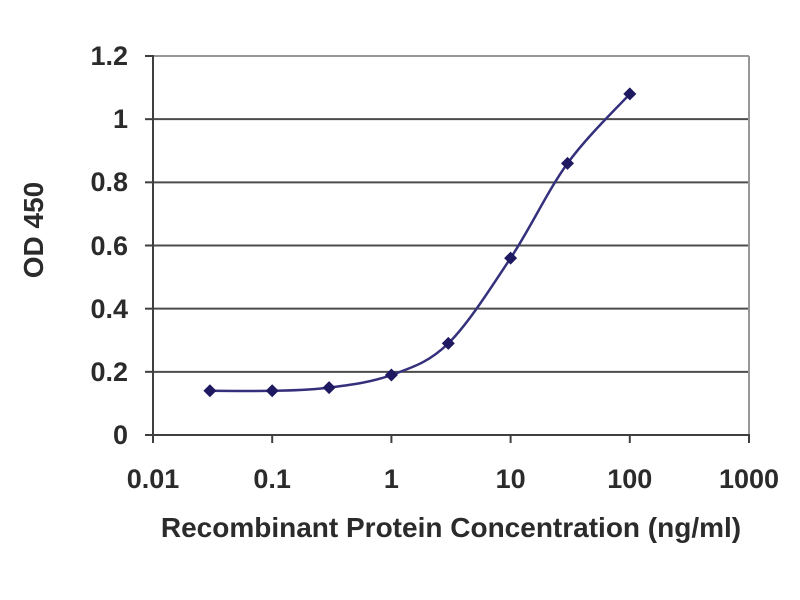  I want to click on x-tick-label: 10, so click(510, 479).